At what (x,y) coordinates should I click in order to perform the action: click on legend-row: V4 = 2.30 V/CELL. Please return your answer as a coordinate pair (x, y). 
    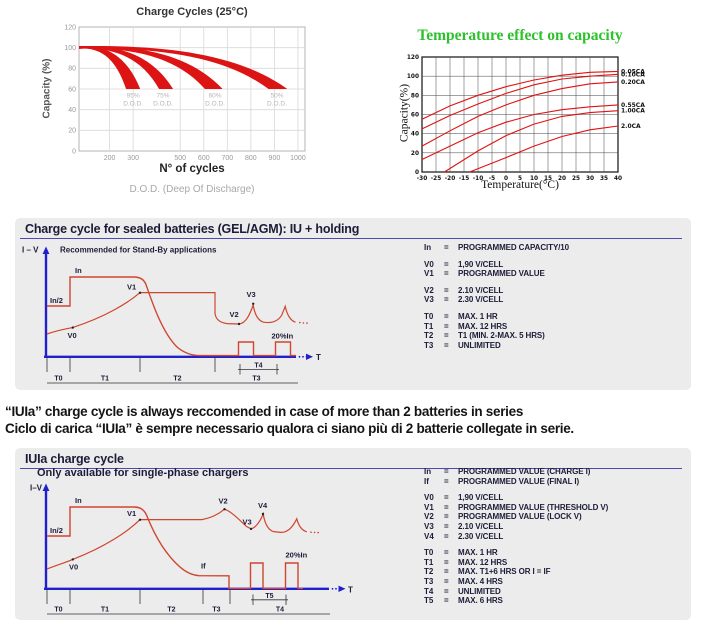
    Looking at the image, I should click on (516, 537).